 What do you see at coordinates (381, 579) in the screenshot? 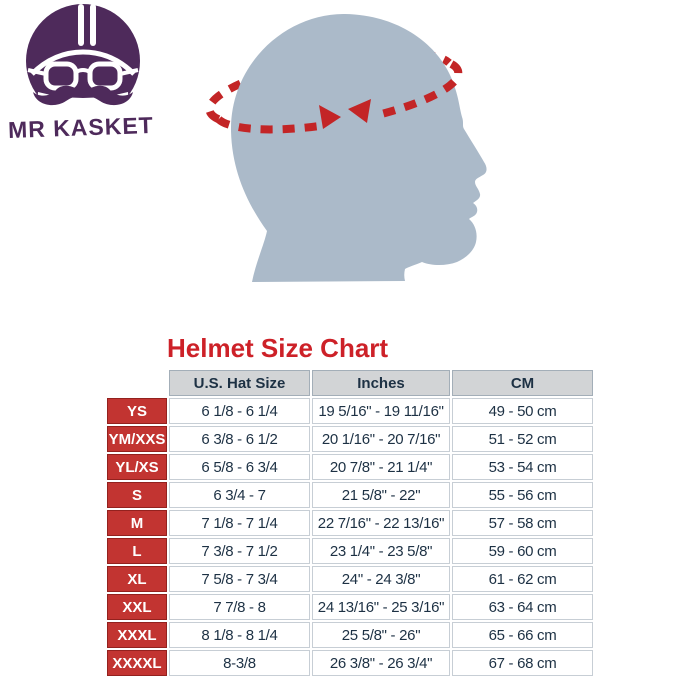
I see `inches-value: 24" - 24 3/8"` at bounding box center [381, 579].